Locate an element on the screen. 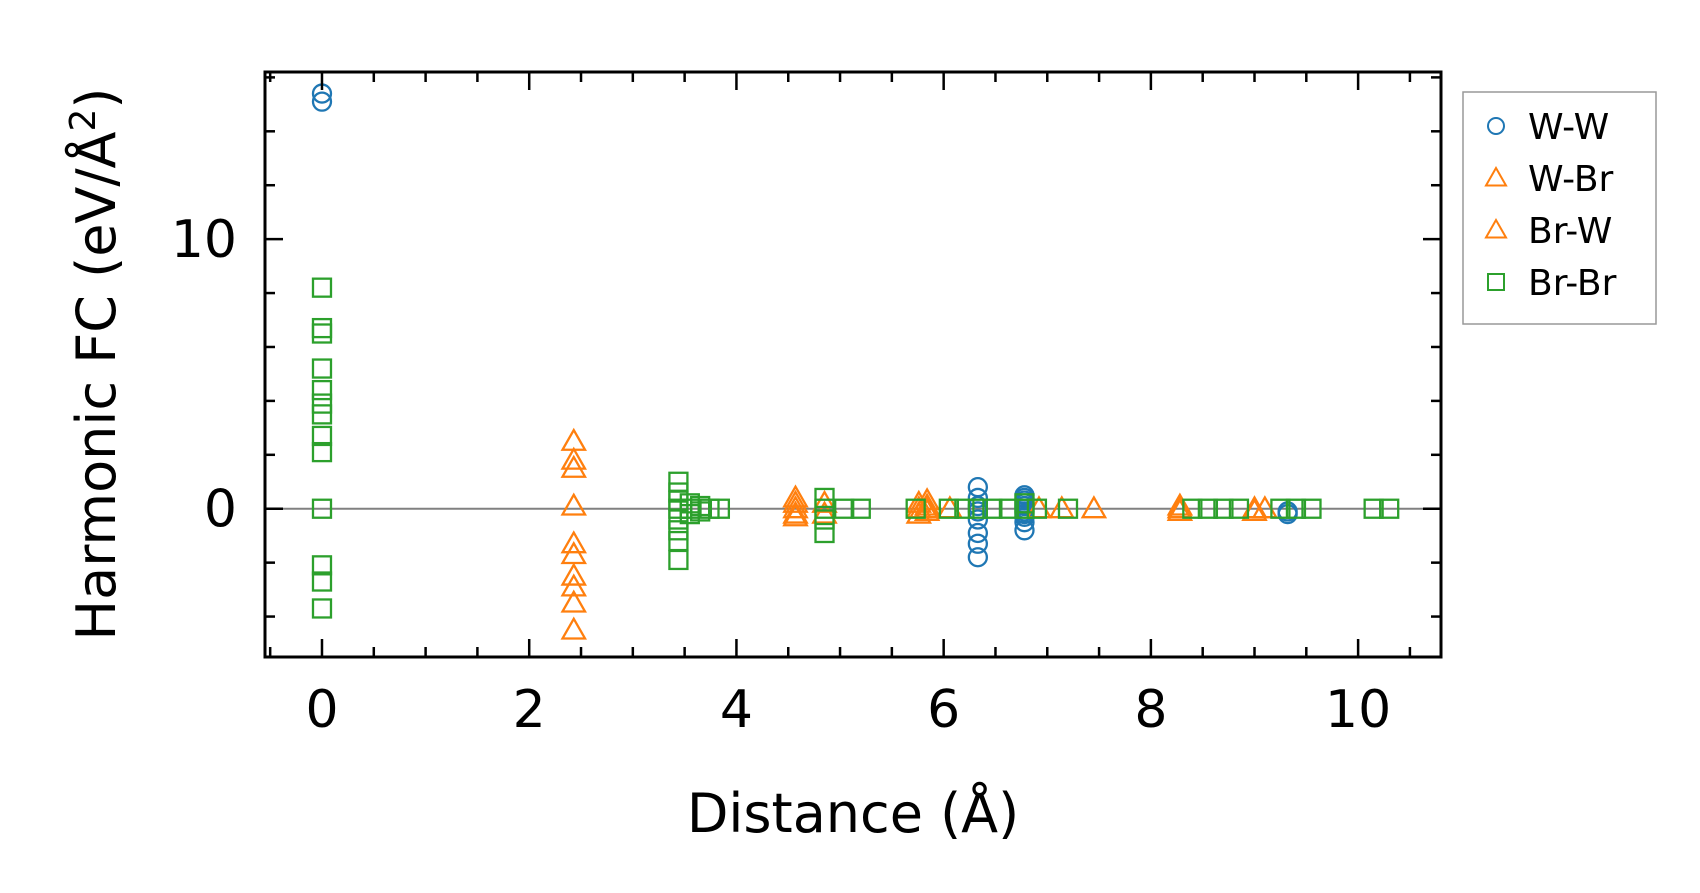  legend: W-W W-Br Br-W Br-Br is located at coordinates (1559, 208).